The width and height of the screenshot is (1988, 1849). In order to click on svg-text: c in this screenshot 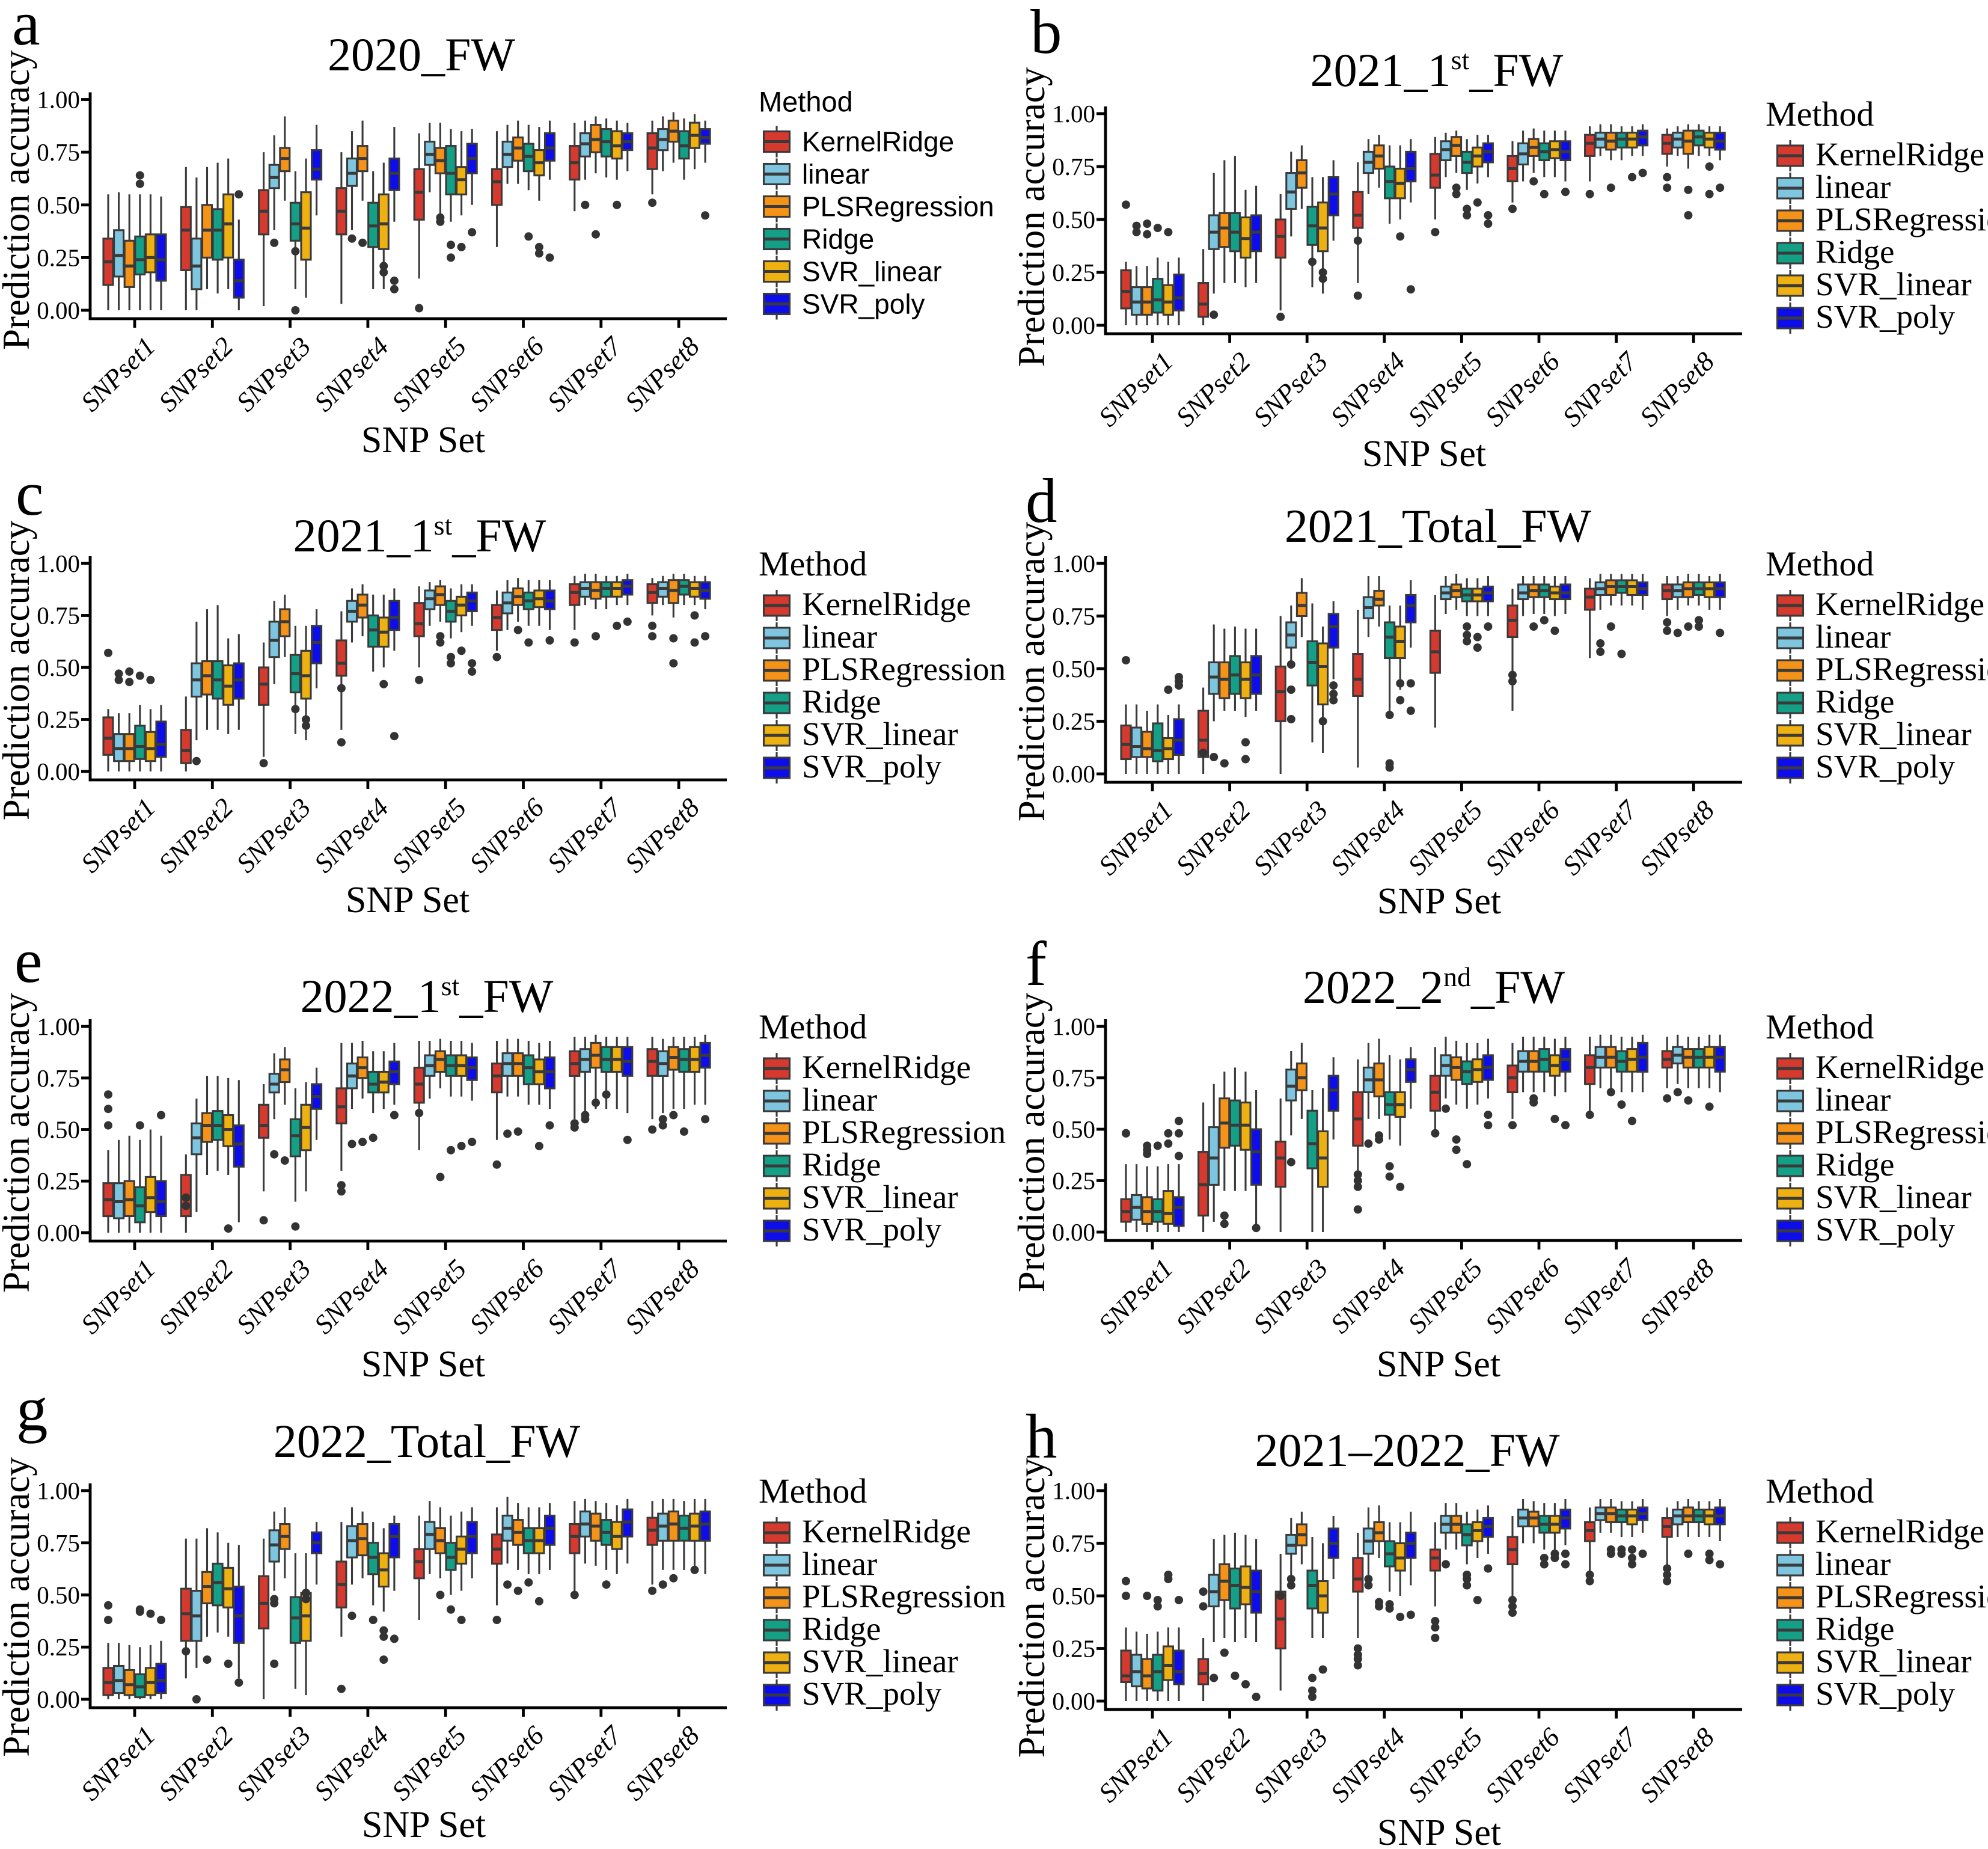, I will do `click(30, 493)`.